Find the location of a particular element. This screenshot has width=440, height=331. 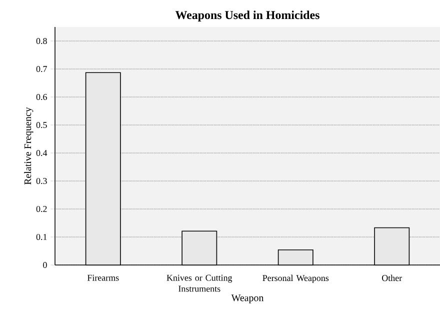

x-tick-label: Knives or Cutting Instruments is located at coordinates (199, 283).